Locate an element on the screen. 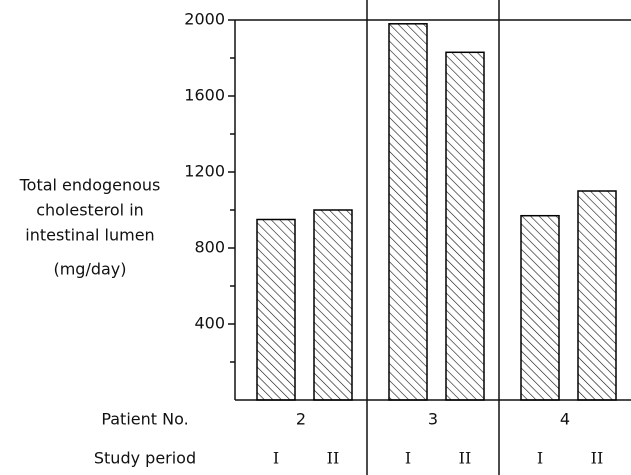  y-tick-label: 800 is located at coordinates (209, 247).